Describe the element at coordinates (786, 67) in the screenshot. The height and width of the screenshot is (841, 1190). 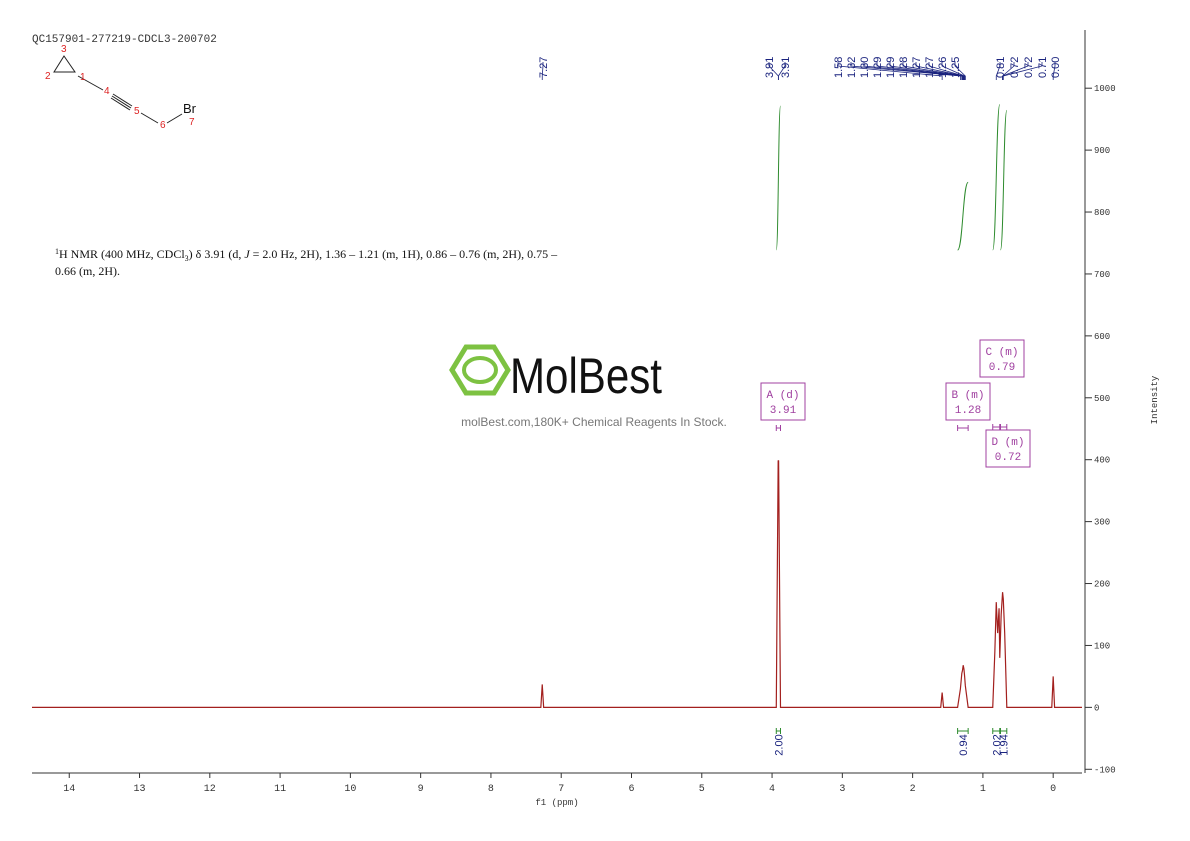
I see `peak-label: 3.91` at that location.